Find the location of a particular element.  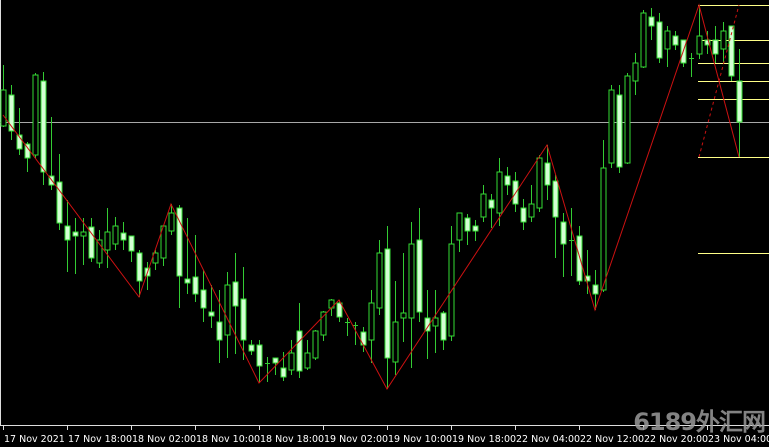

x-tick-label: 19 Nov 02:00 is located at coordinates (356, 439).